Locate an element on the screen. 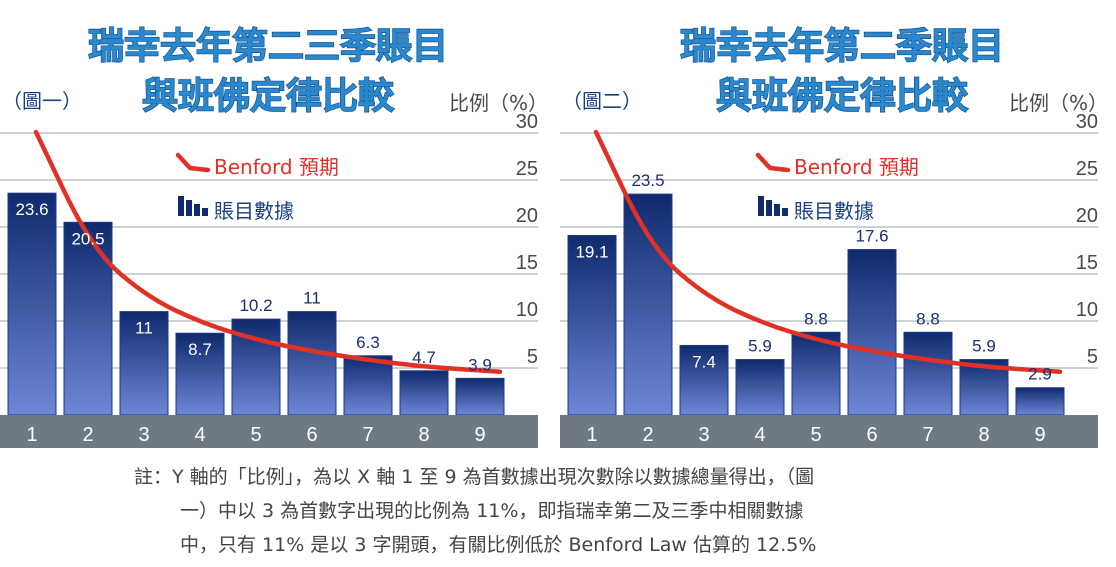  bar-data-label: 23.6 is located at coordinates (31, 209).